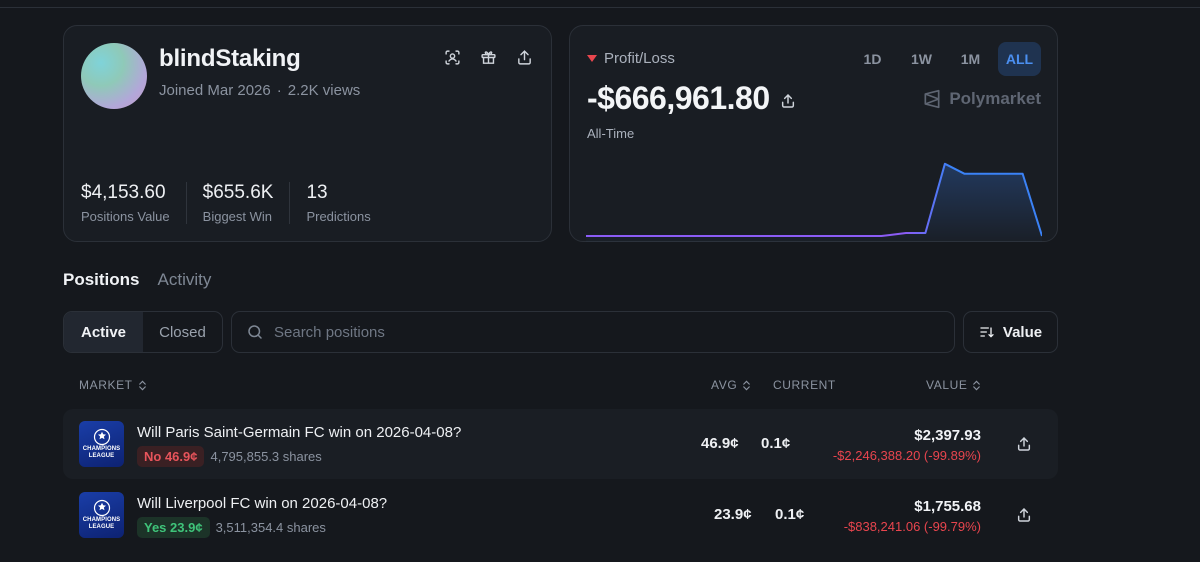 The image size is (1200, 562). What do you see at coordinates (238, 192) in the screenshot?
I see `stat-value: $655.6K` at bounding box center [238, 192].